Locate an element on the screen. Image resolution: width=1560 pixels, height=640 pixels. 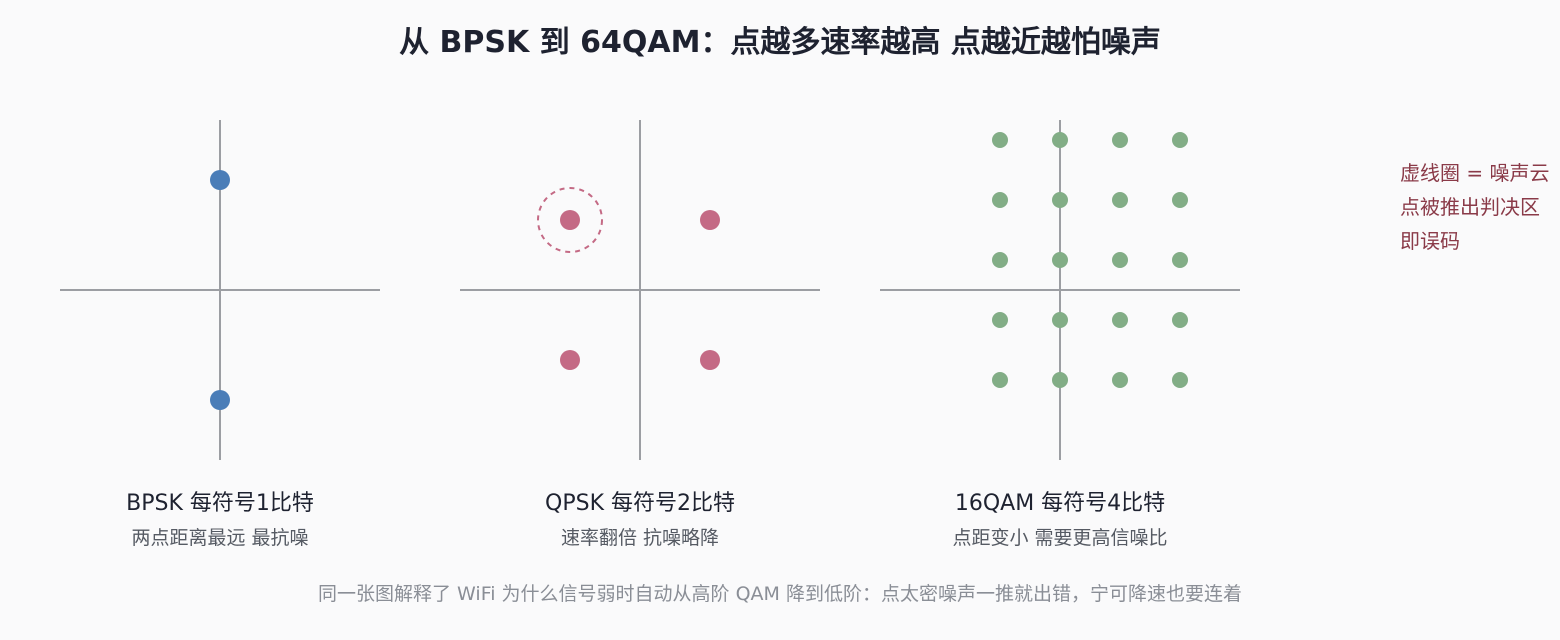
qam16-point-r3-c4 is located at coordinates (1180, 260).